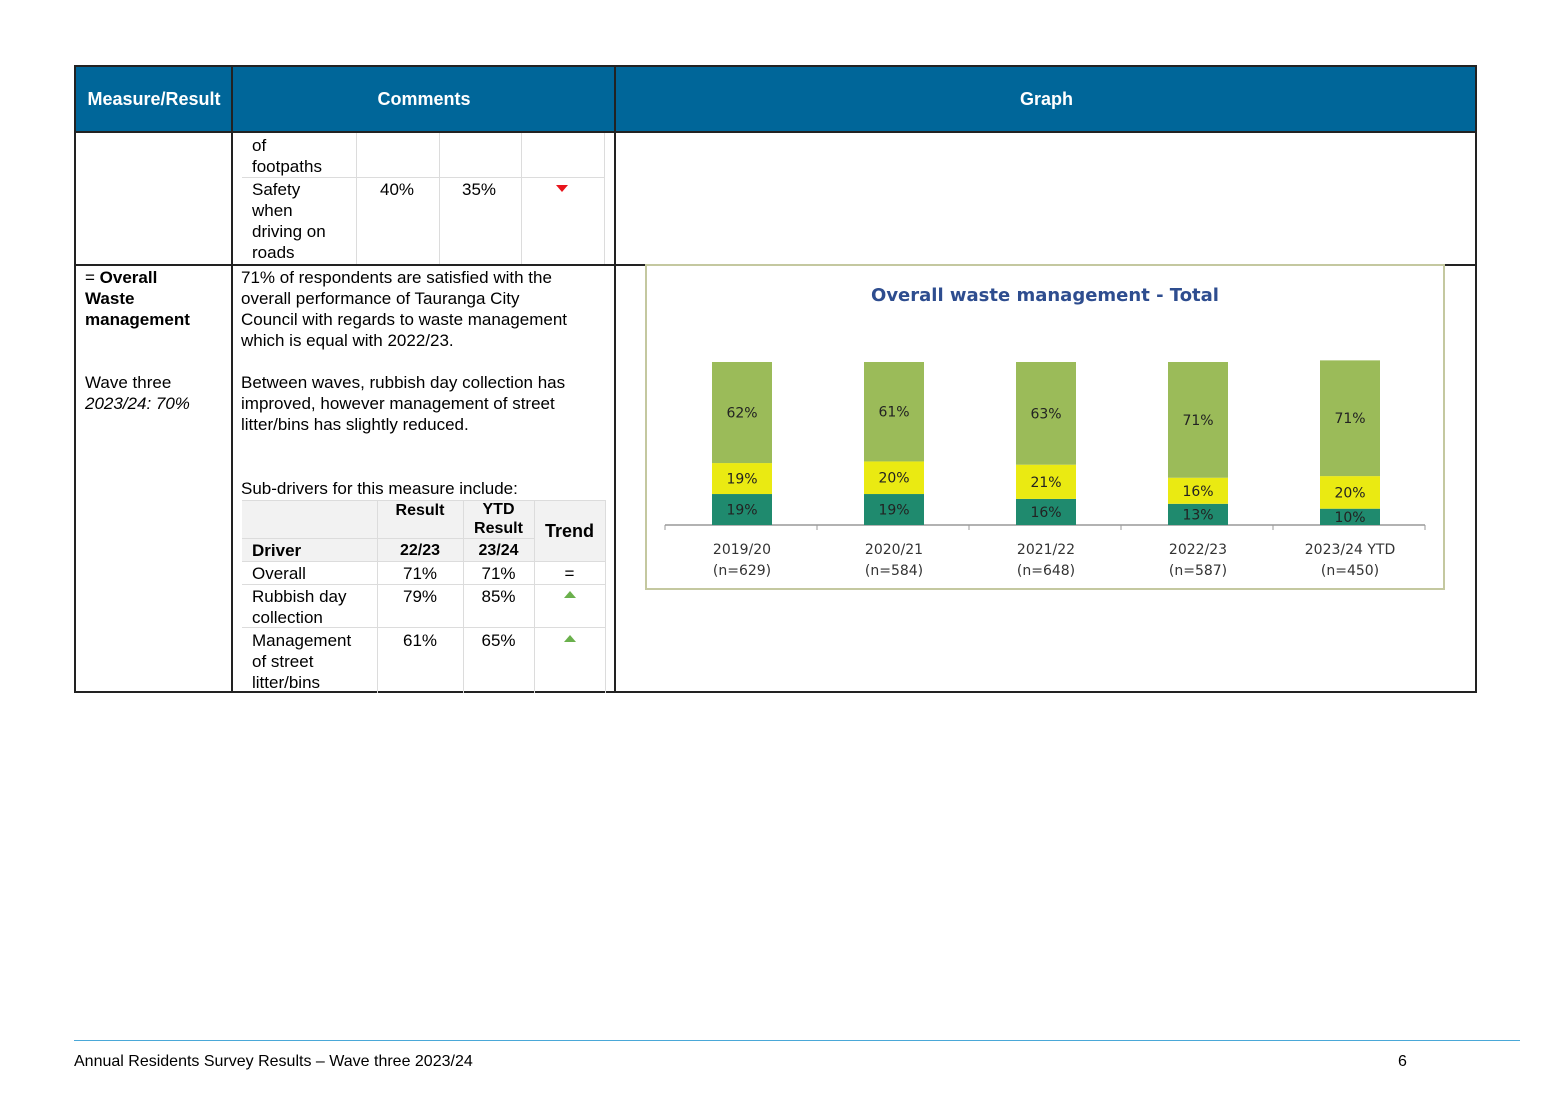  Describe the element at coordinates (420, 596) in the screenshot. I see `result-value: 79%` at that location.